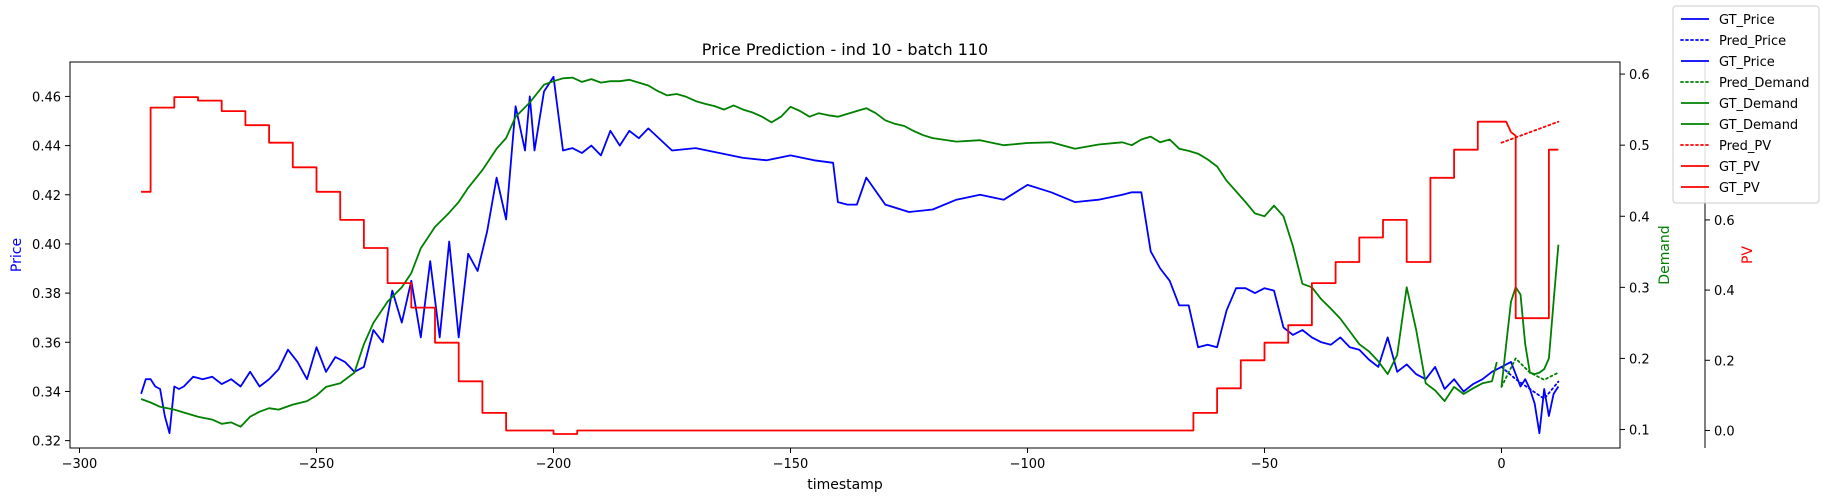 The height and width of the screenshot is (501, 1823). I want to click on y-axis-demand: 0.1 0.2 0.3 0.4 0.5 0.6, so click(1635, 253).